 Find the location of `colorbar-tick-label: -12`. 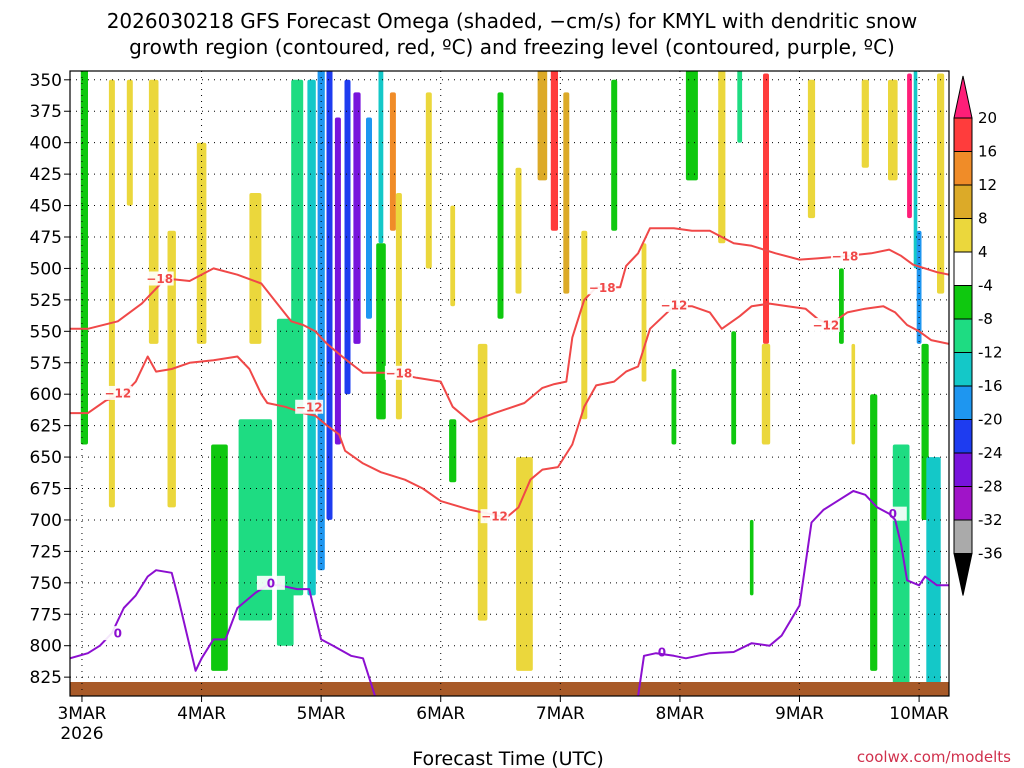

colorbar-tick-label: -12 is located at coordinates (990, 353).